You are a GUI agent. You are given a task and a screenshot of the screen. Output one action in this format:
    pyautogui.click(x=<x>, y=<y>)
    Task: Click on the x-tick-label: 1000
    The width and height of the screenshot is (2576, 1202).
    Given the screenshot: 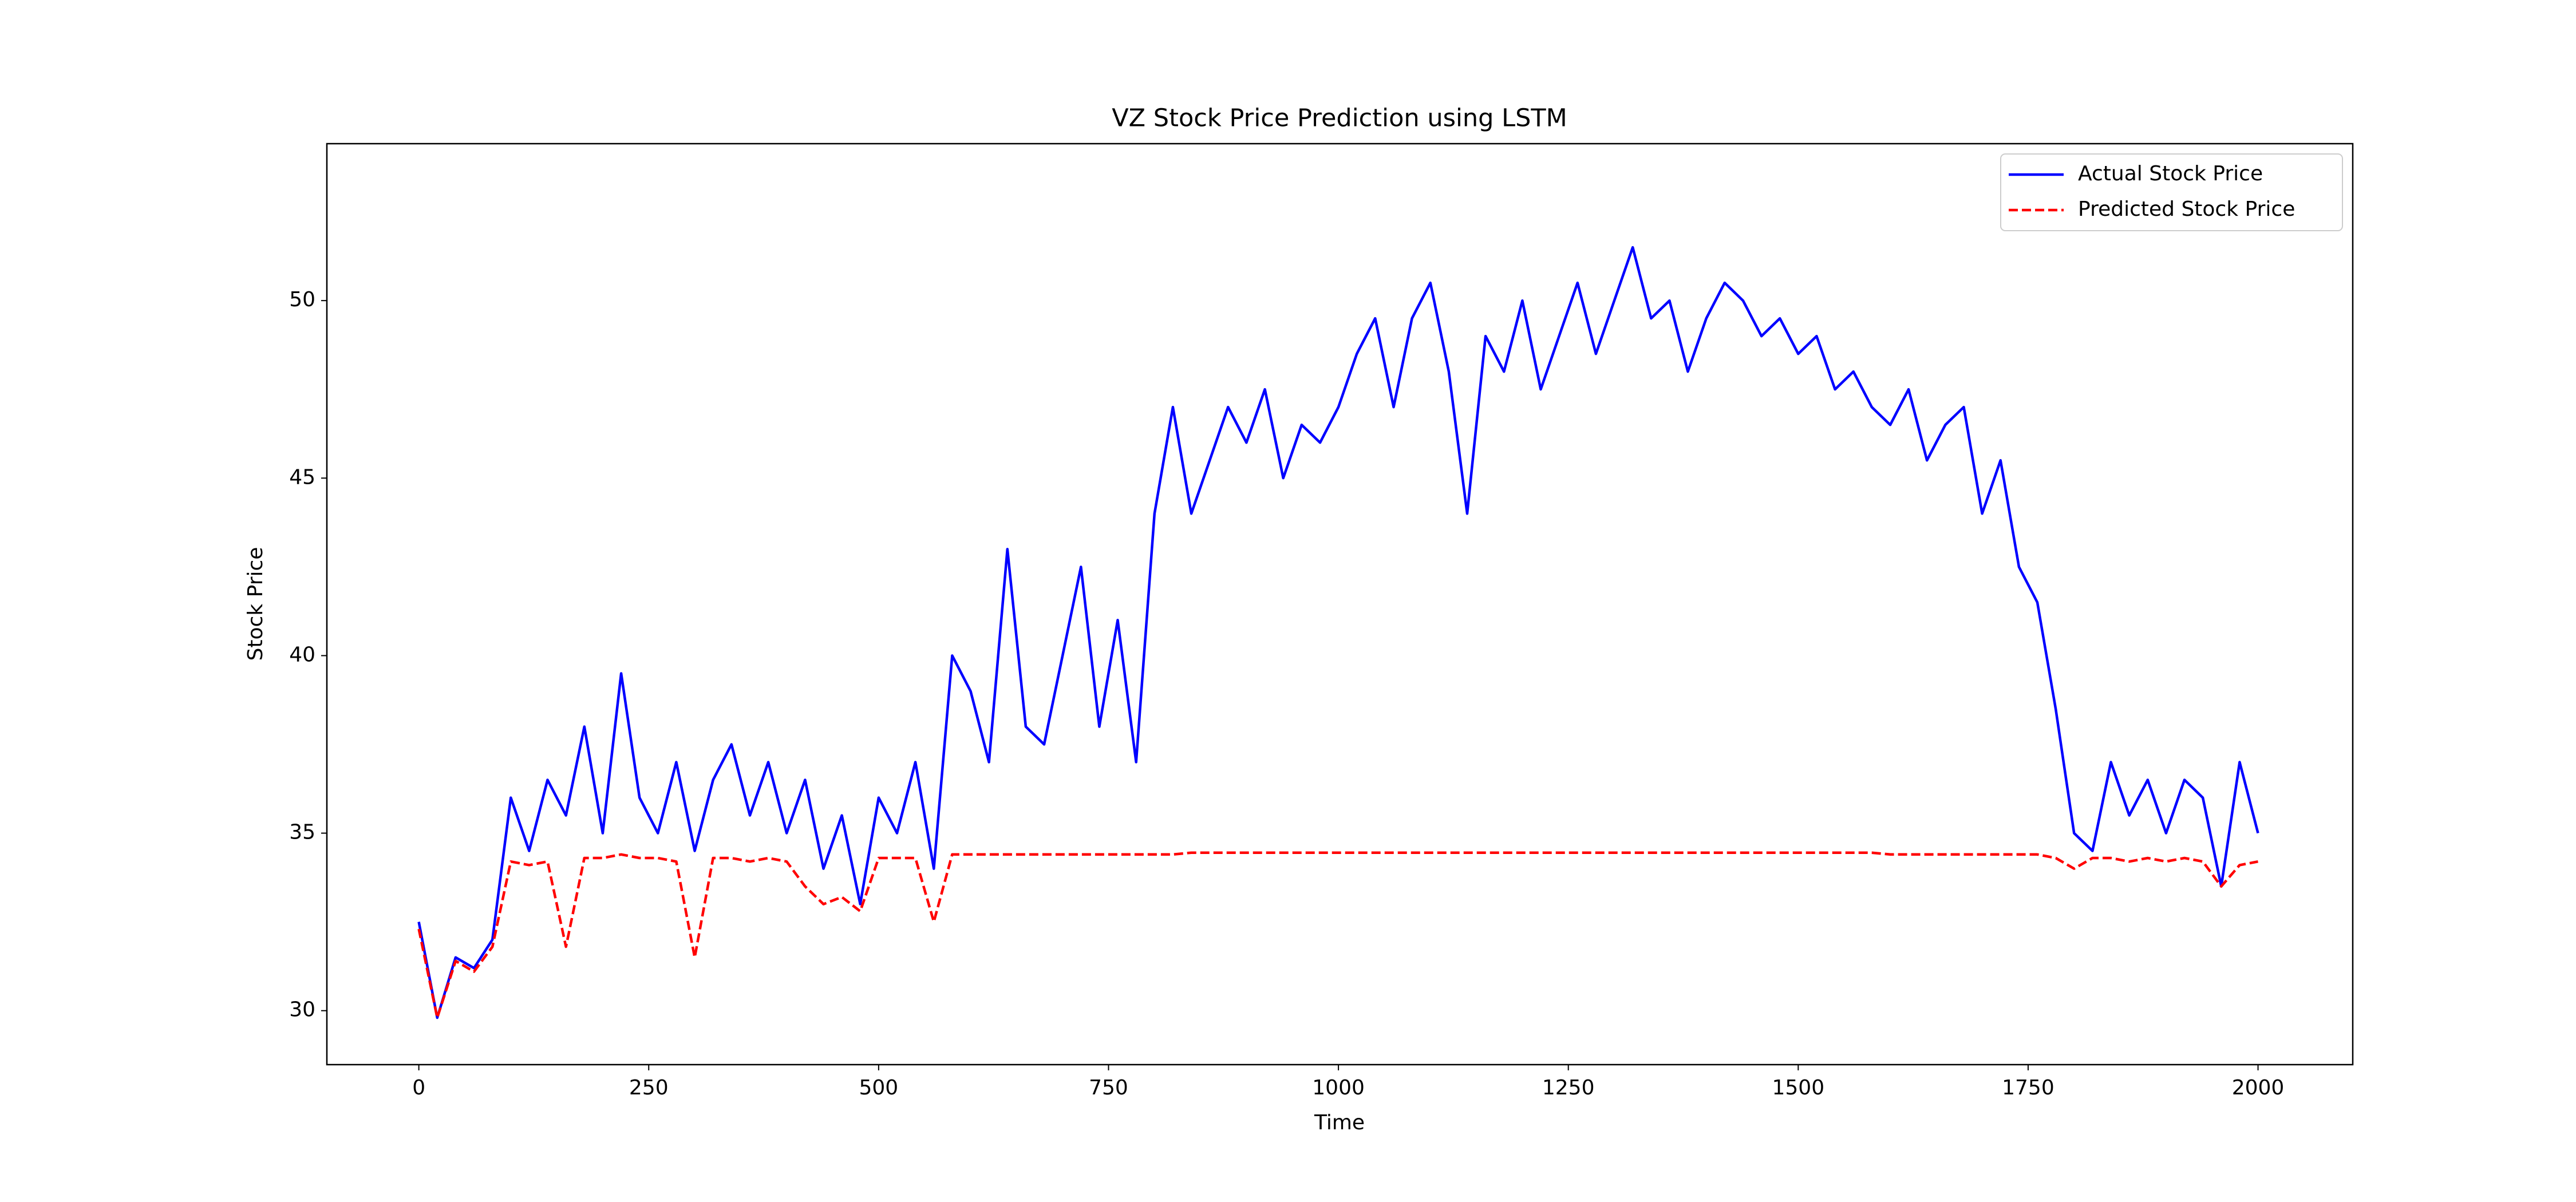 What is the action you would take?
    pyautogui.click(x=1338, y=1088)
    